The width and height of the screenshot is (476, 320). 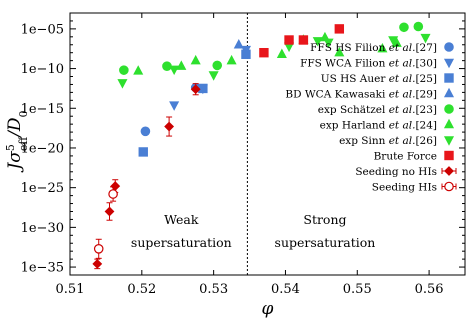 I want to click on region-label: Strong, so click(x=324, y=219).